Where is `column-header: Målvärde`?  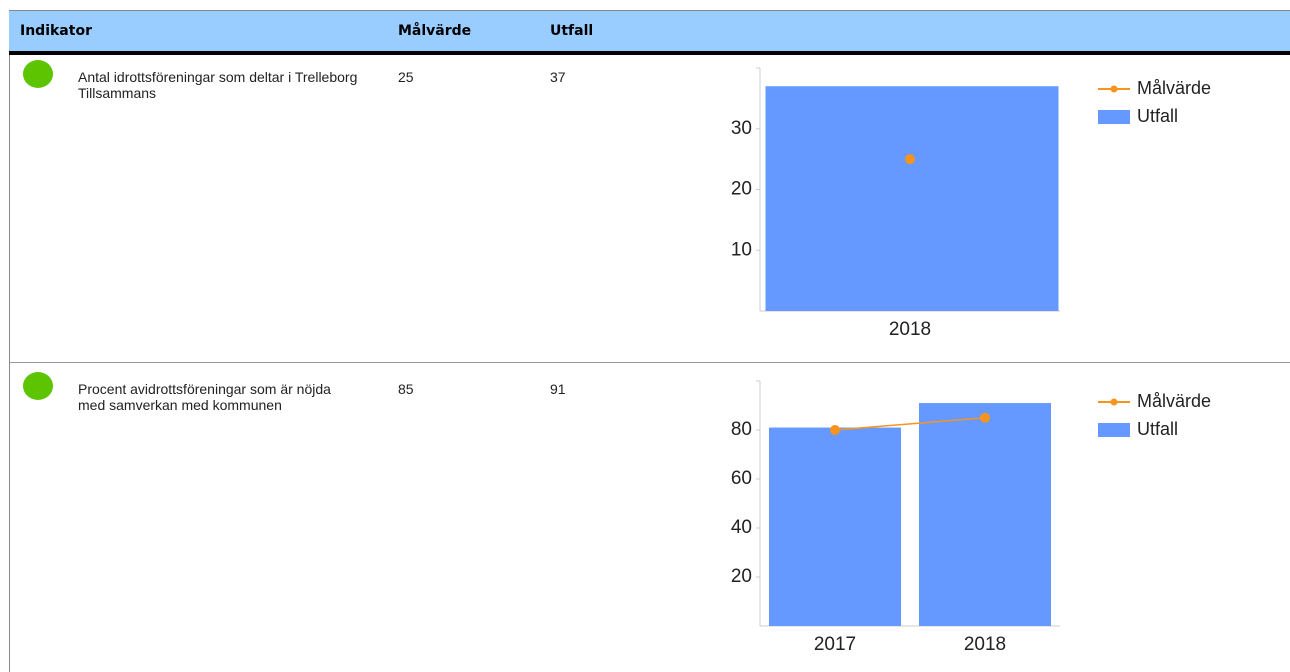
column-header: Målvärde is located at coordinates (435, 31).